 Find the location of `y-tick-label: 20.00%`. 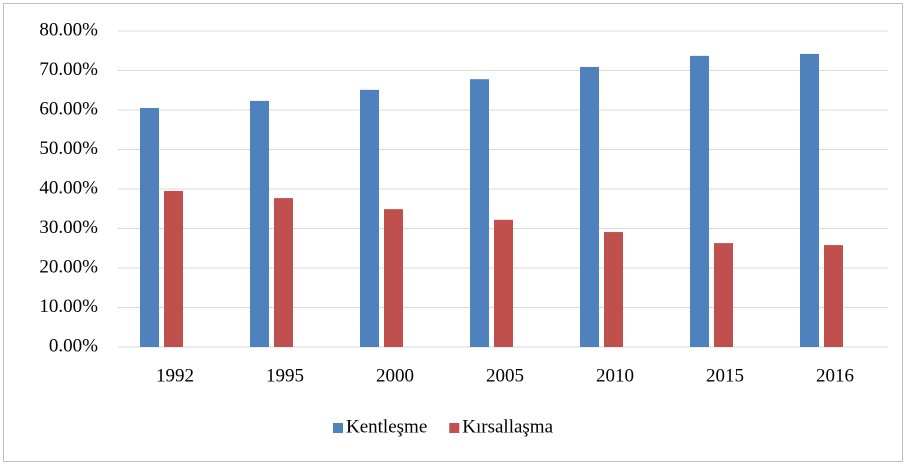

y-tick-label: 20.00% is located at coordinates (68, 266).